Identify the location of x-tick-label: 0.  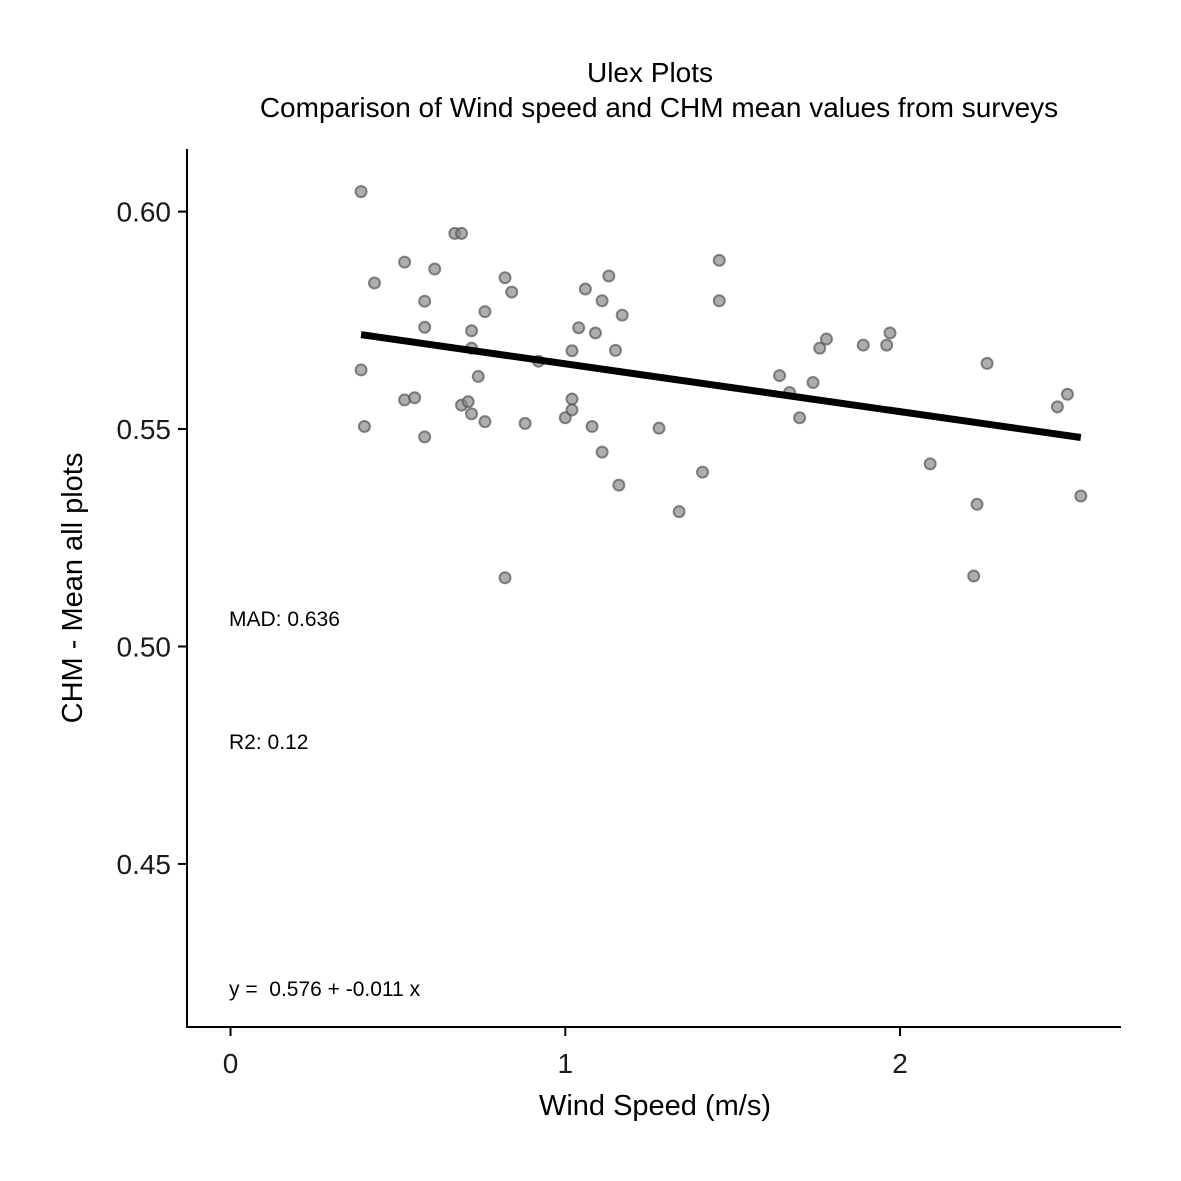
(231, 1063).